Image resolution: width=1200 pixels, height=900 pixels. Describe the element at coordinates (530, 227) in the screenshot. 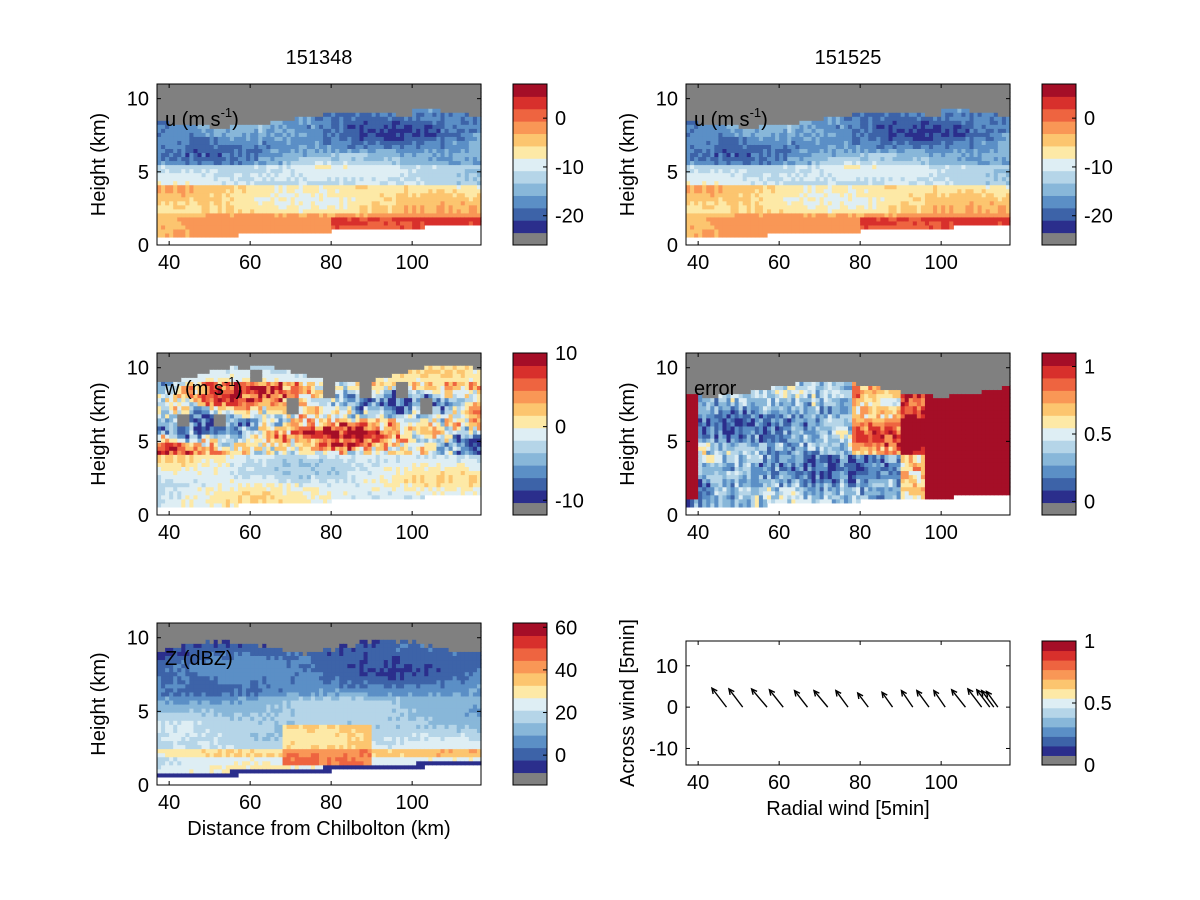

I see `colorbar-swatch` at that location.